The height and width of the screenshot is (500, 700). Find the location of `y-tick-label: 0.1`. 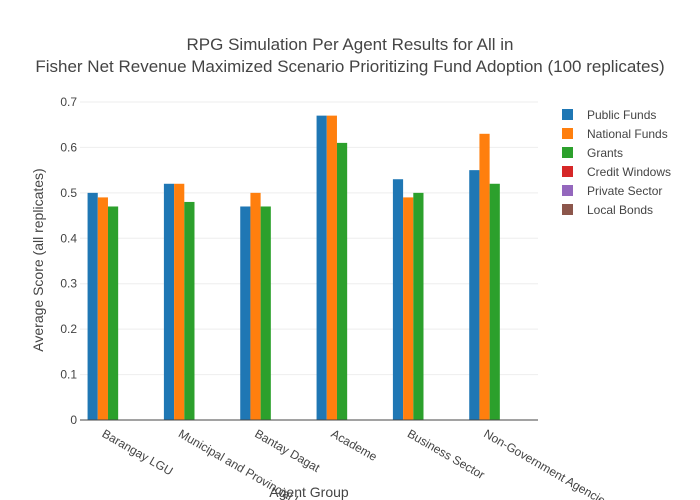

y-tick-label: 0.1 is located at coordinates (68, 375).